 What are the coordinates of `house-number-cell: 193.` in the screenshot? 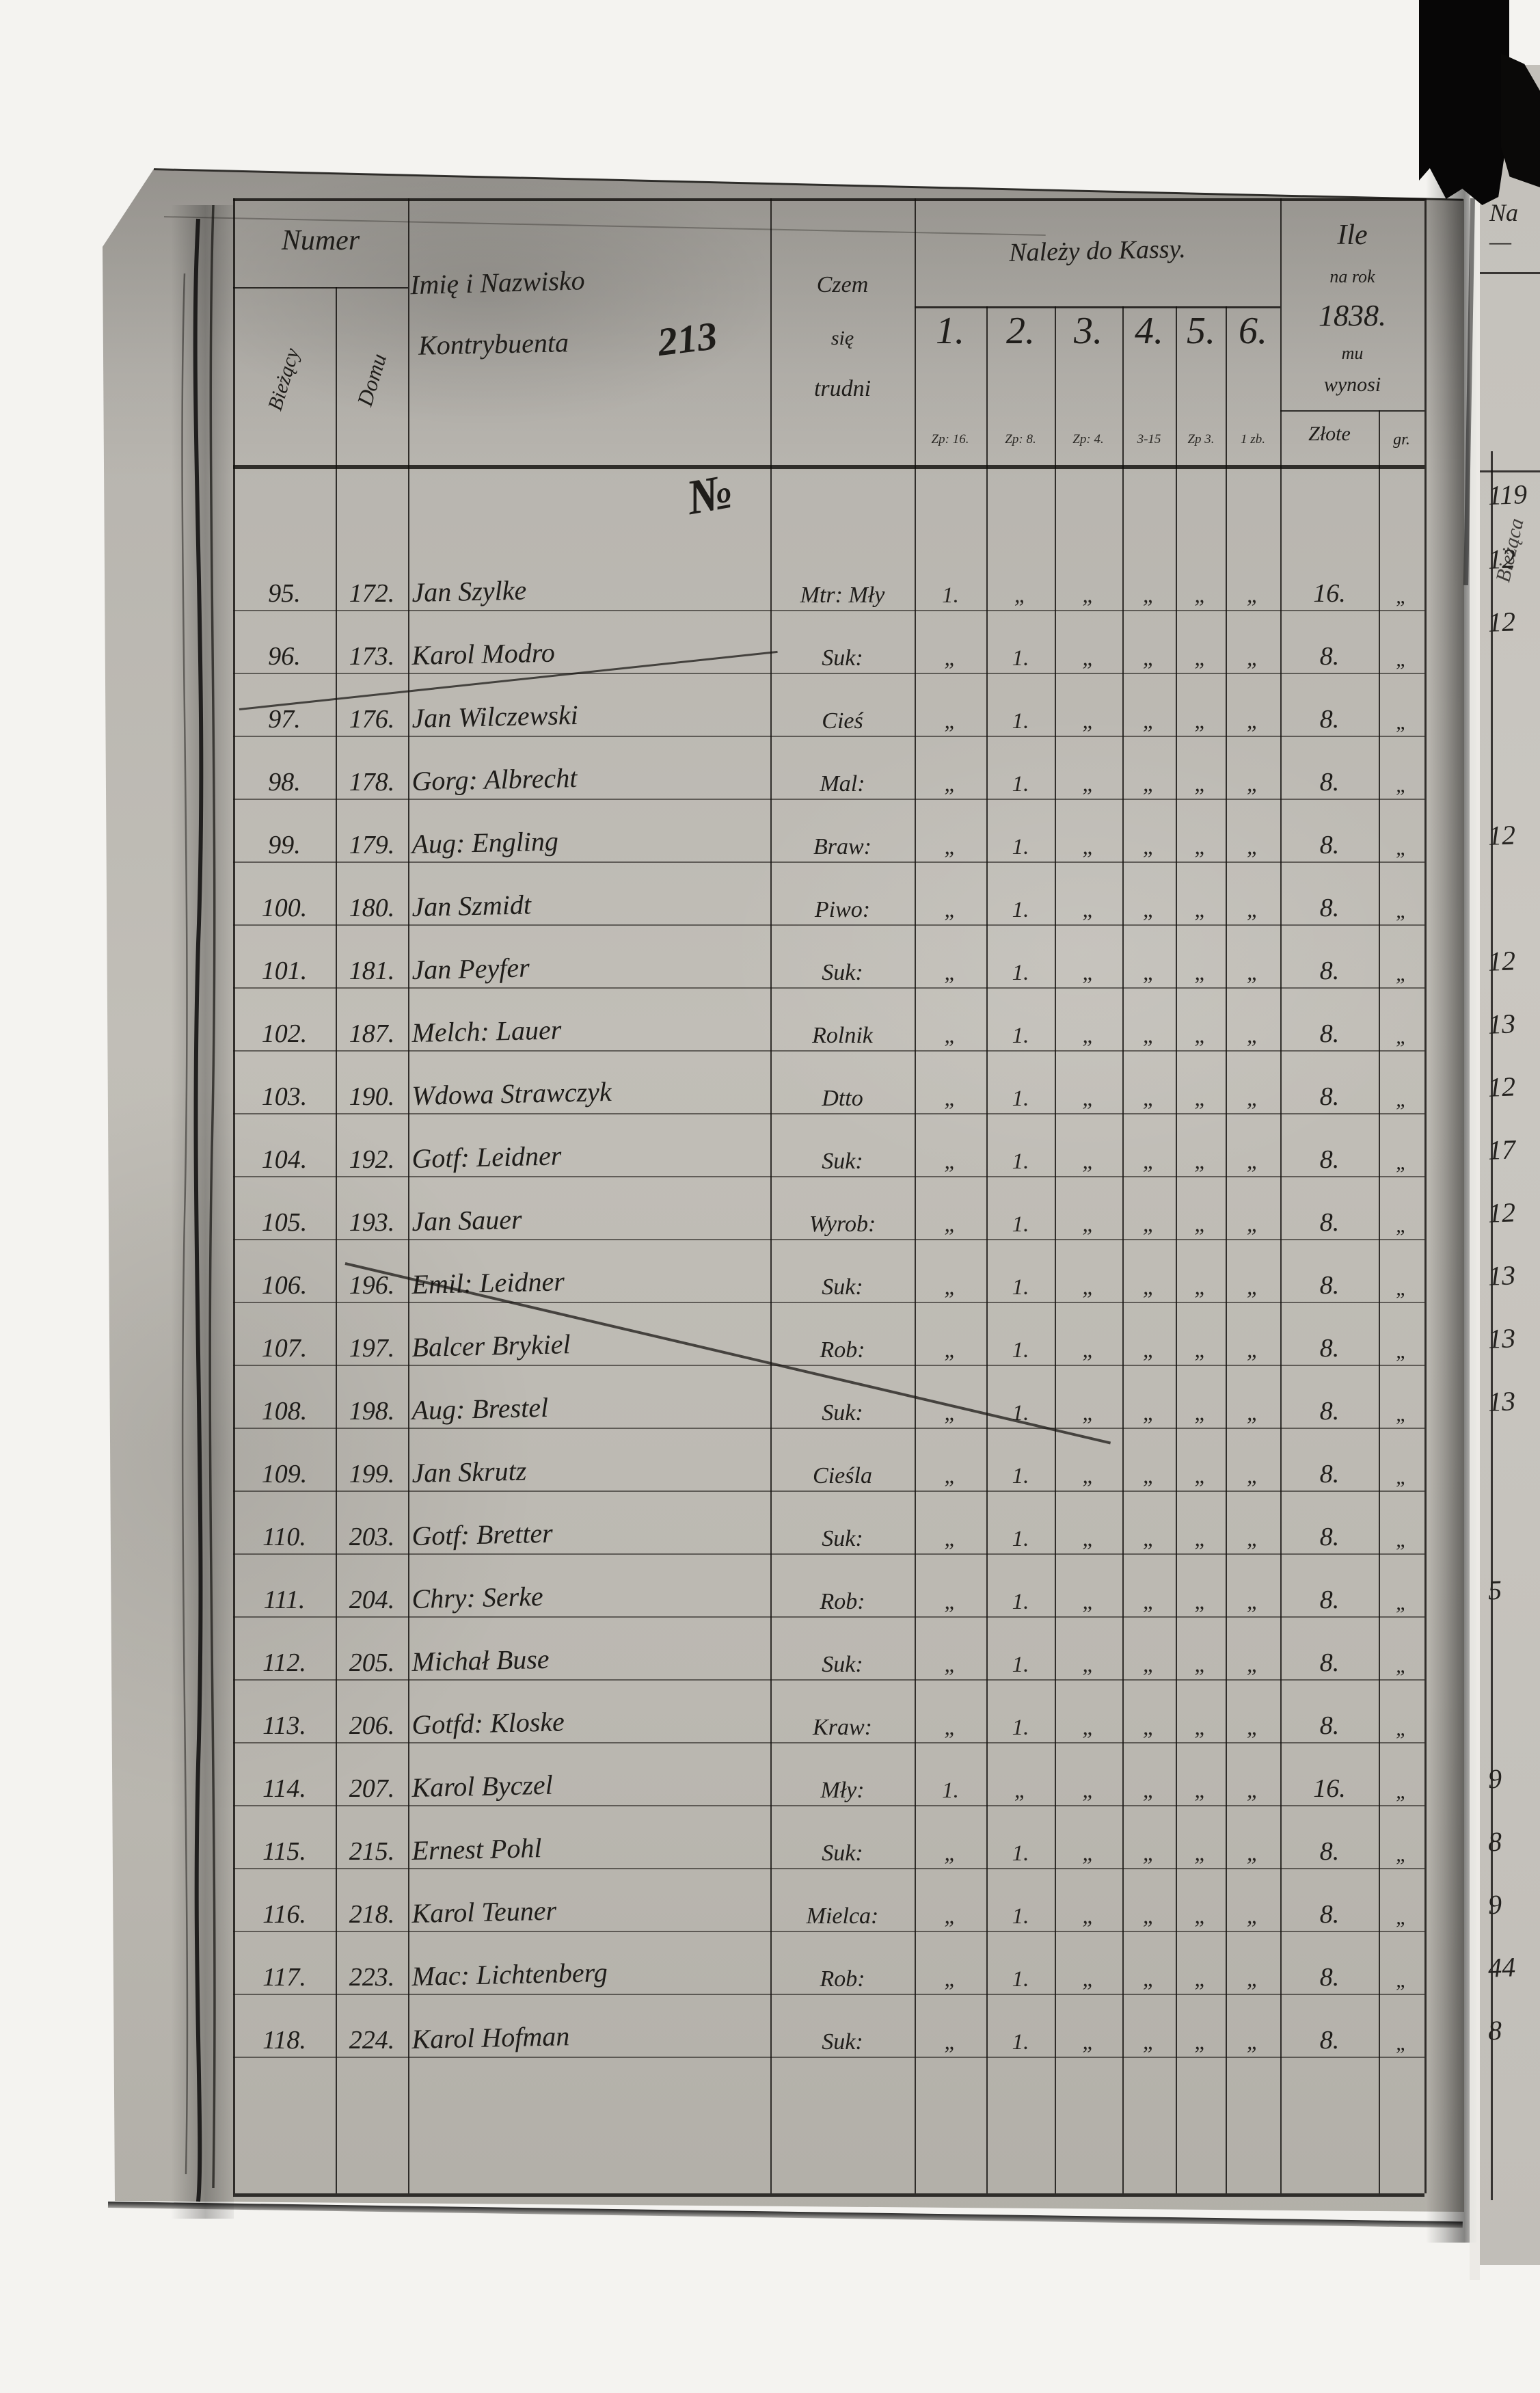 It's located at (372, 1222).